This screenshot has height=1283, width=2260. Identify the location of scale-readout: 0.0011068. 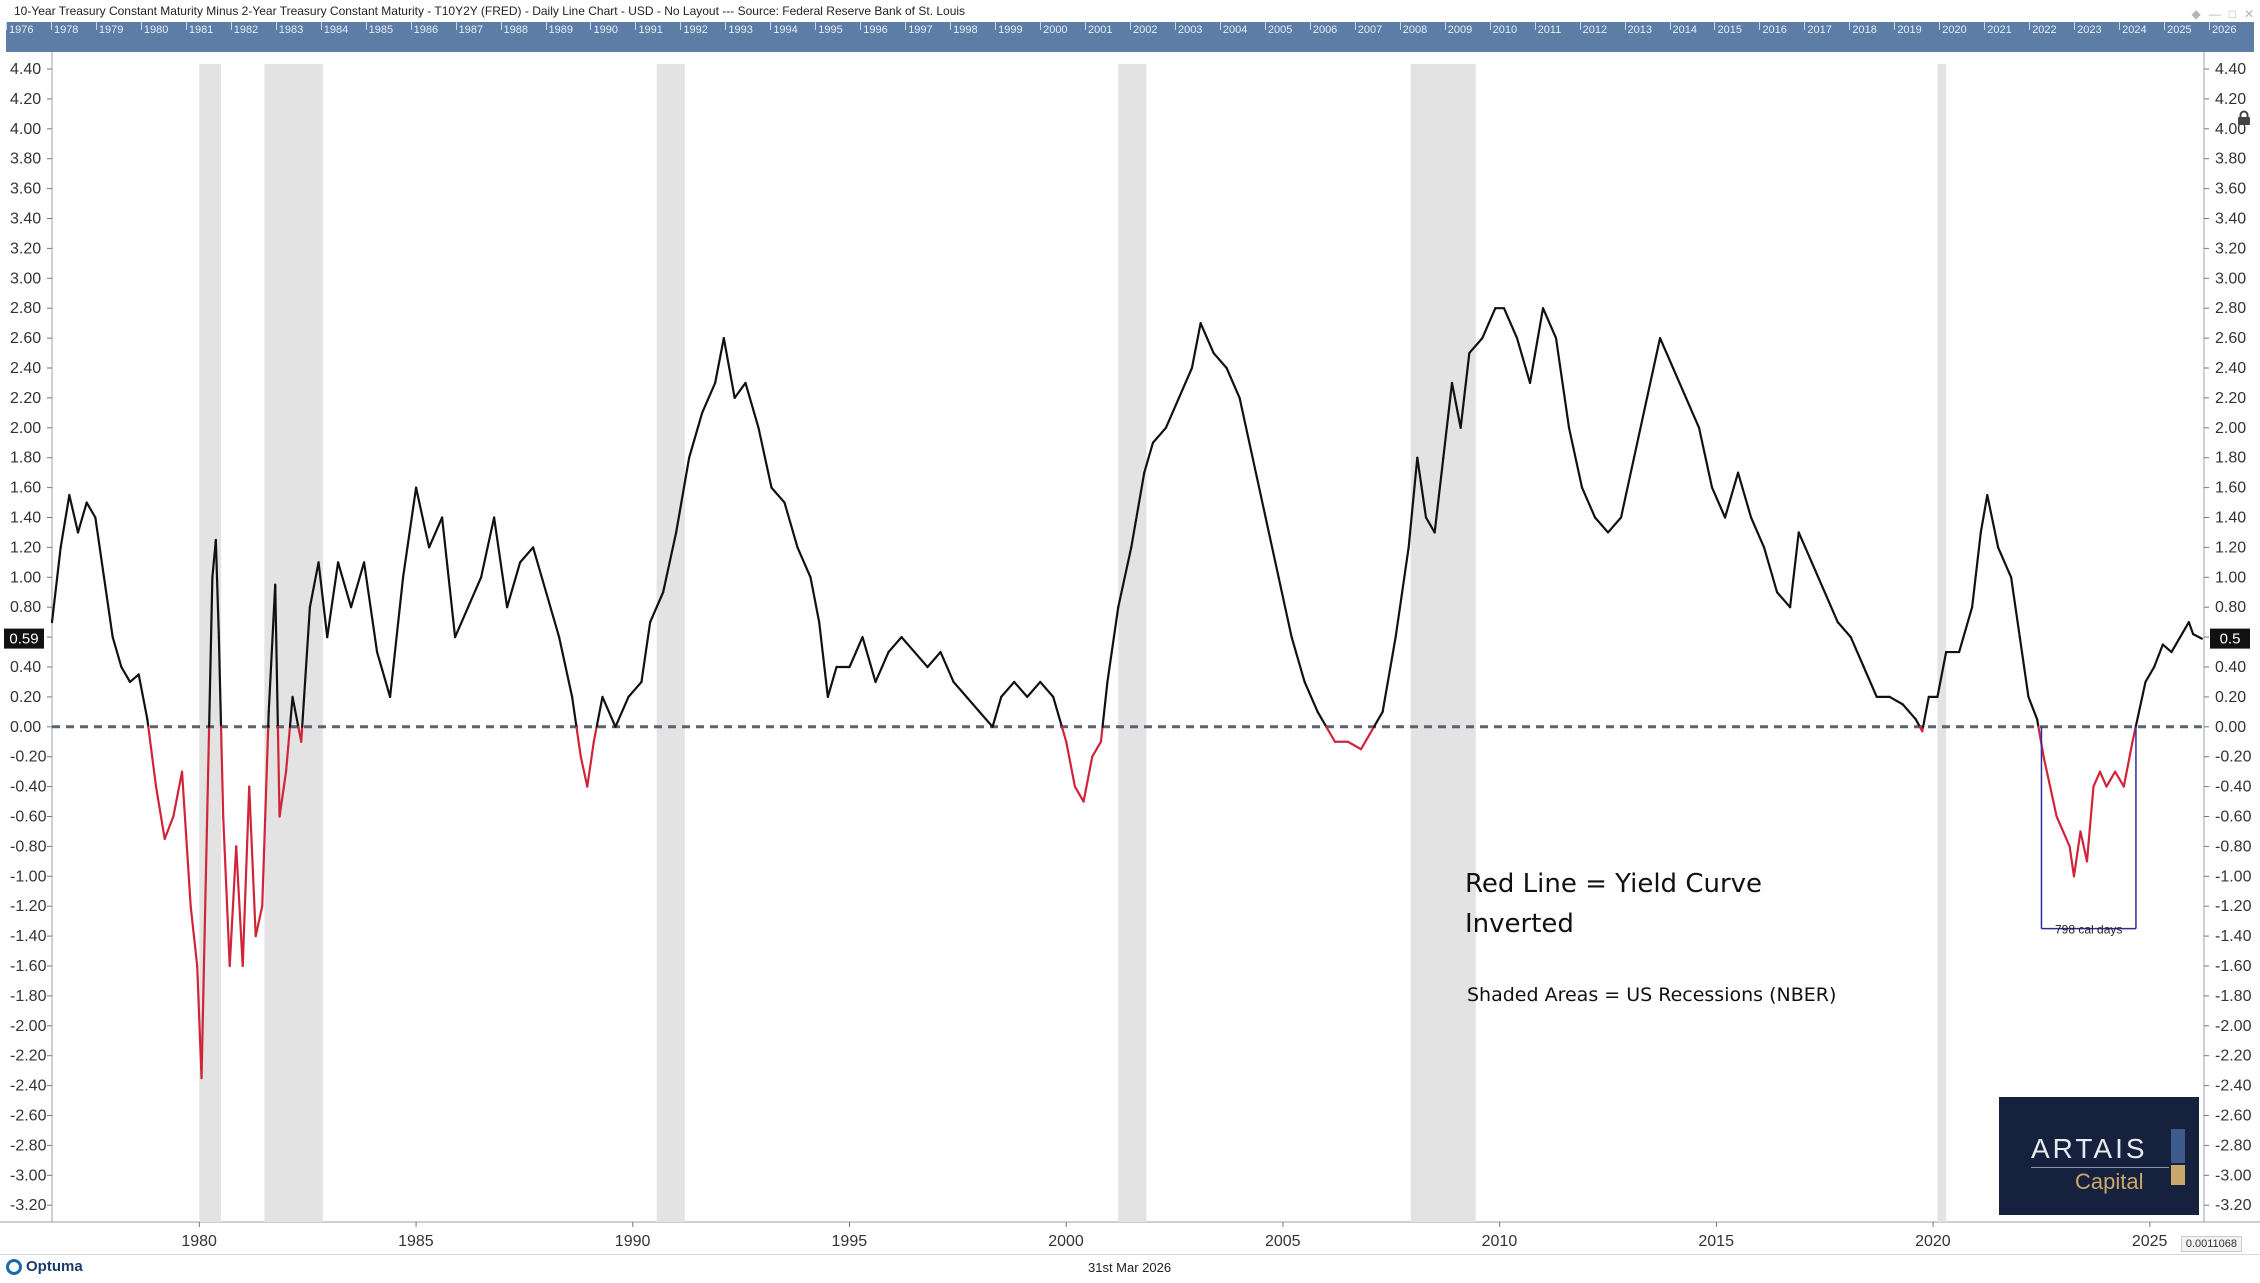
(2211, 1244).